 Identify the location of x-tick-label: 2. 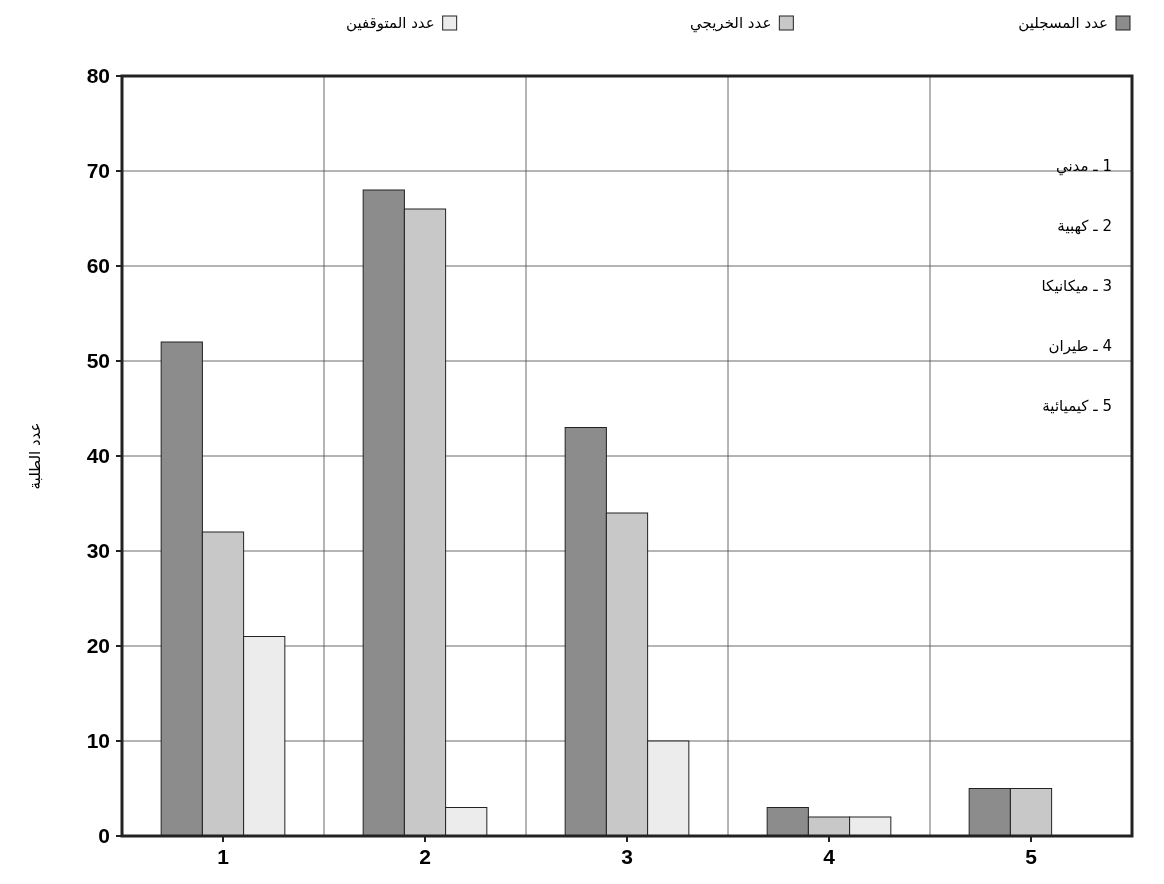
(425, 856).